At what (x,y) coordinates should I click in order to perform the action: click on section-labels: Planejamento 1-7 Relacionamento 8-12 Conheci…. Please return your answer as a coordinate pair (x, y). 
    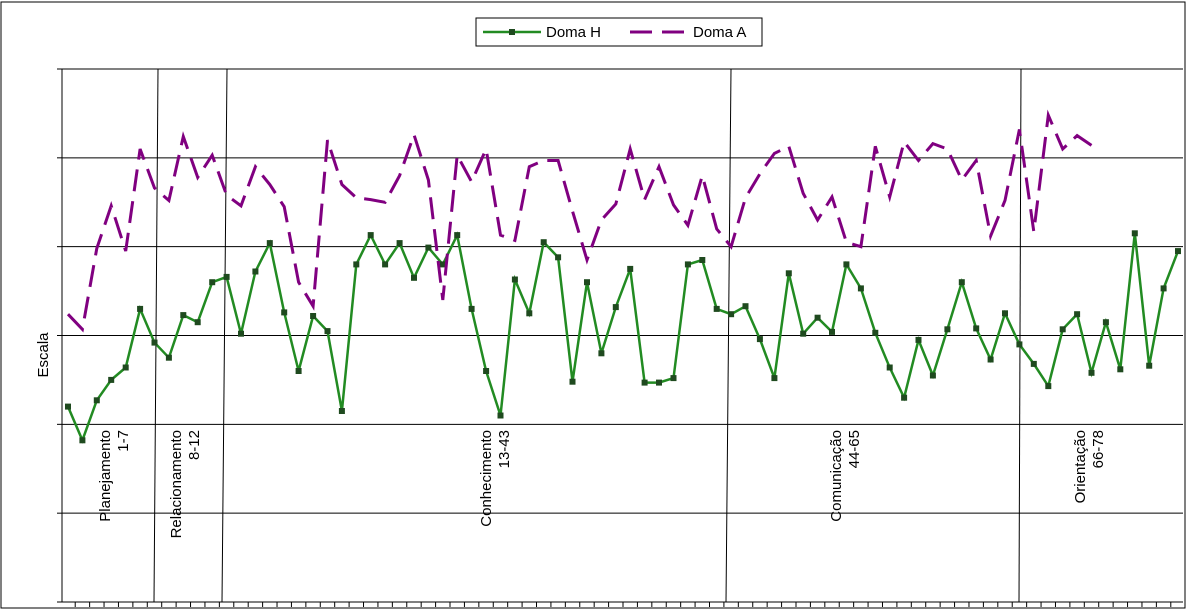
    Looking at the image, I should click on (602, 484).